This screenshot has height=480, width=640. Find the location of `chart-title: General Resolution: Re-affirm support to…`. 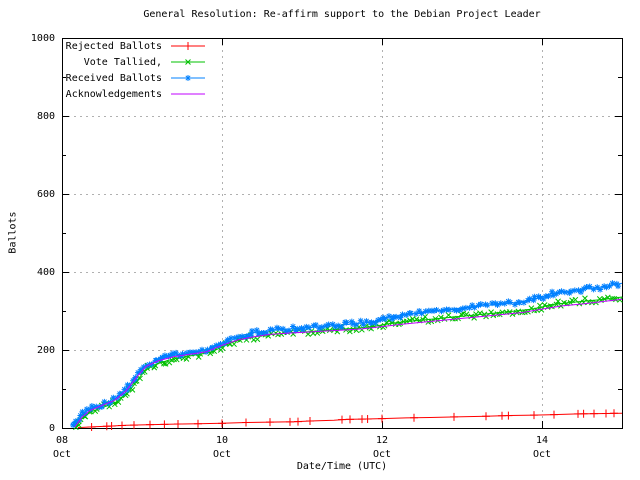

chart-title: General Resolution: Re-affirm support to… is located at coordinates (342, 14).